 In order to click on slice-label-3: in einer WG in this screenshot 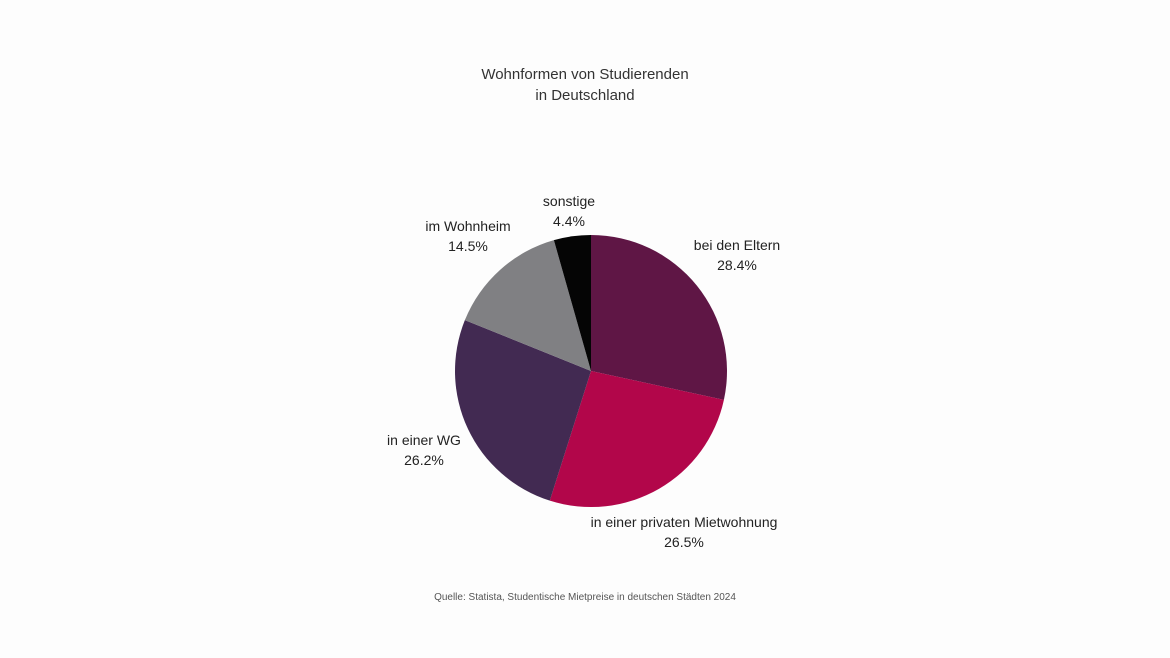, I will do `click(424, 440)`.